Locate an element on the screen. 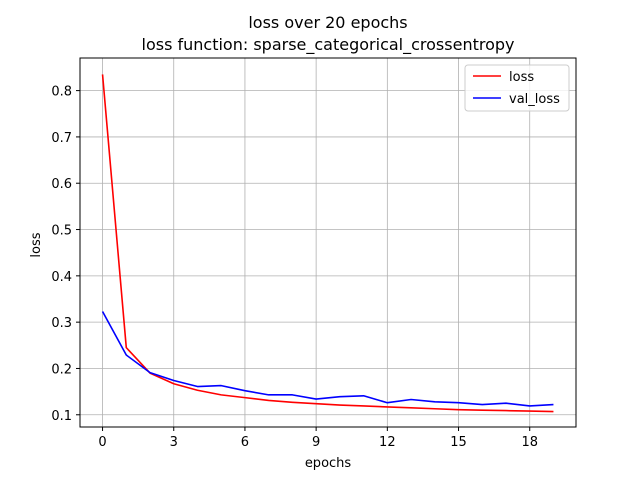  y-tick-label: 0.4 is located at coordinates (61, 277).